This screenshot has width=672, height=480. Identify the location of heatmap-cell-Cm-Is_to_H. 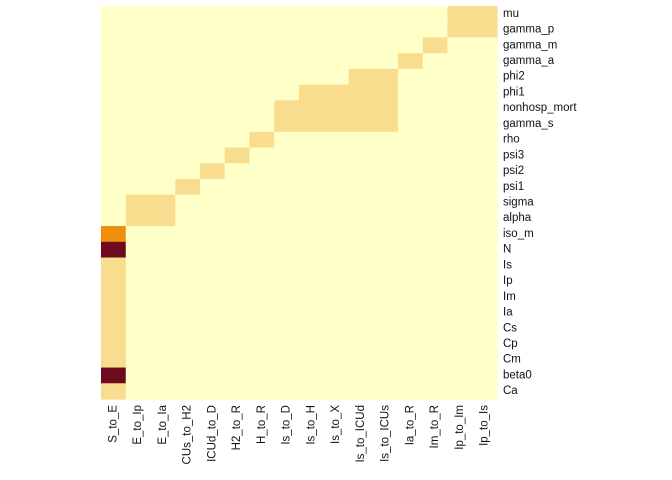
(312, 360).